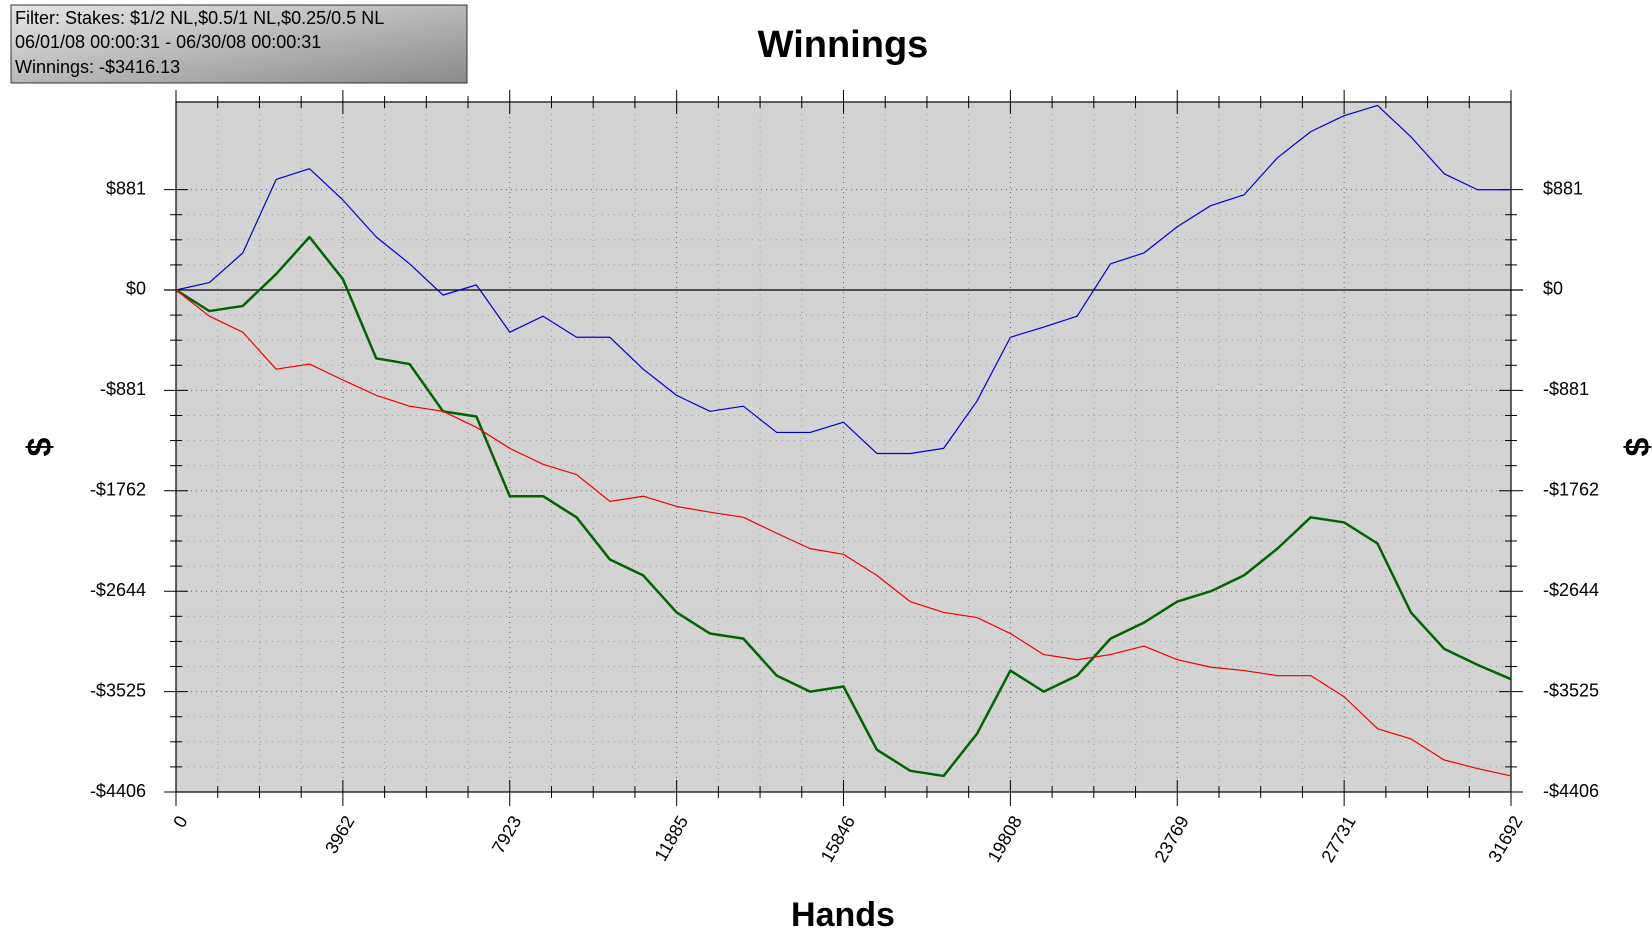 Image resolution: width=1652 pixels, height=932 pixels. What do you see at coordinates (506, 834) in the screenshot?
I see `x-tick-label: 7923` at bounding box center [506, 834].